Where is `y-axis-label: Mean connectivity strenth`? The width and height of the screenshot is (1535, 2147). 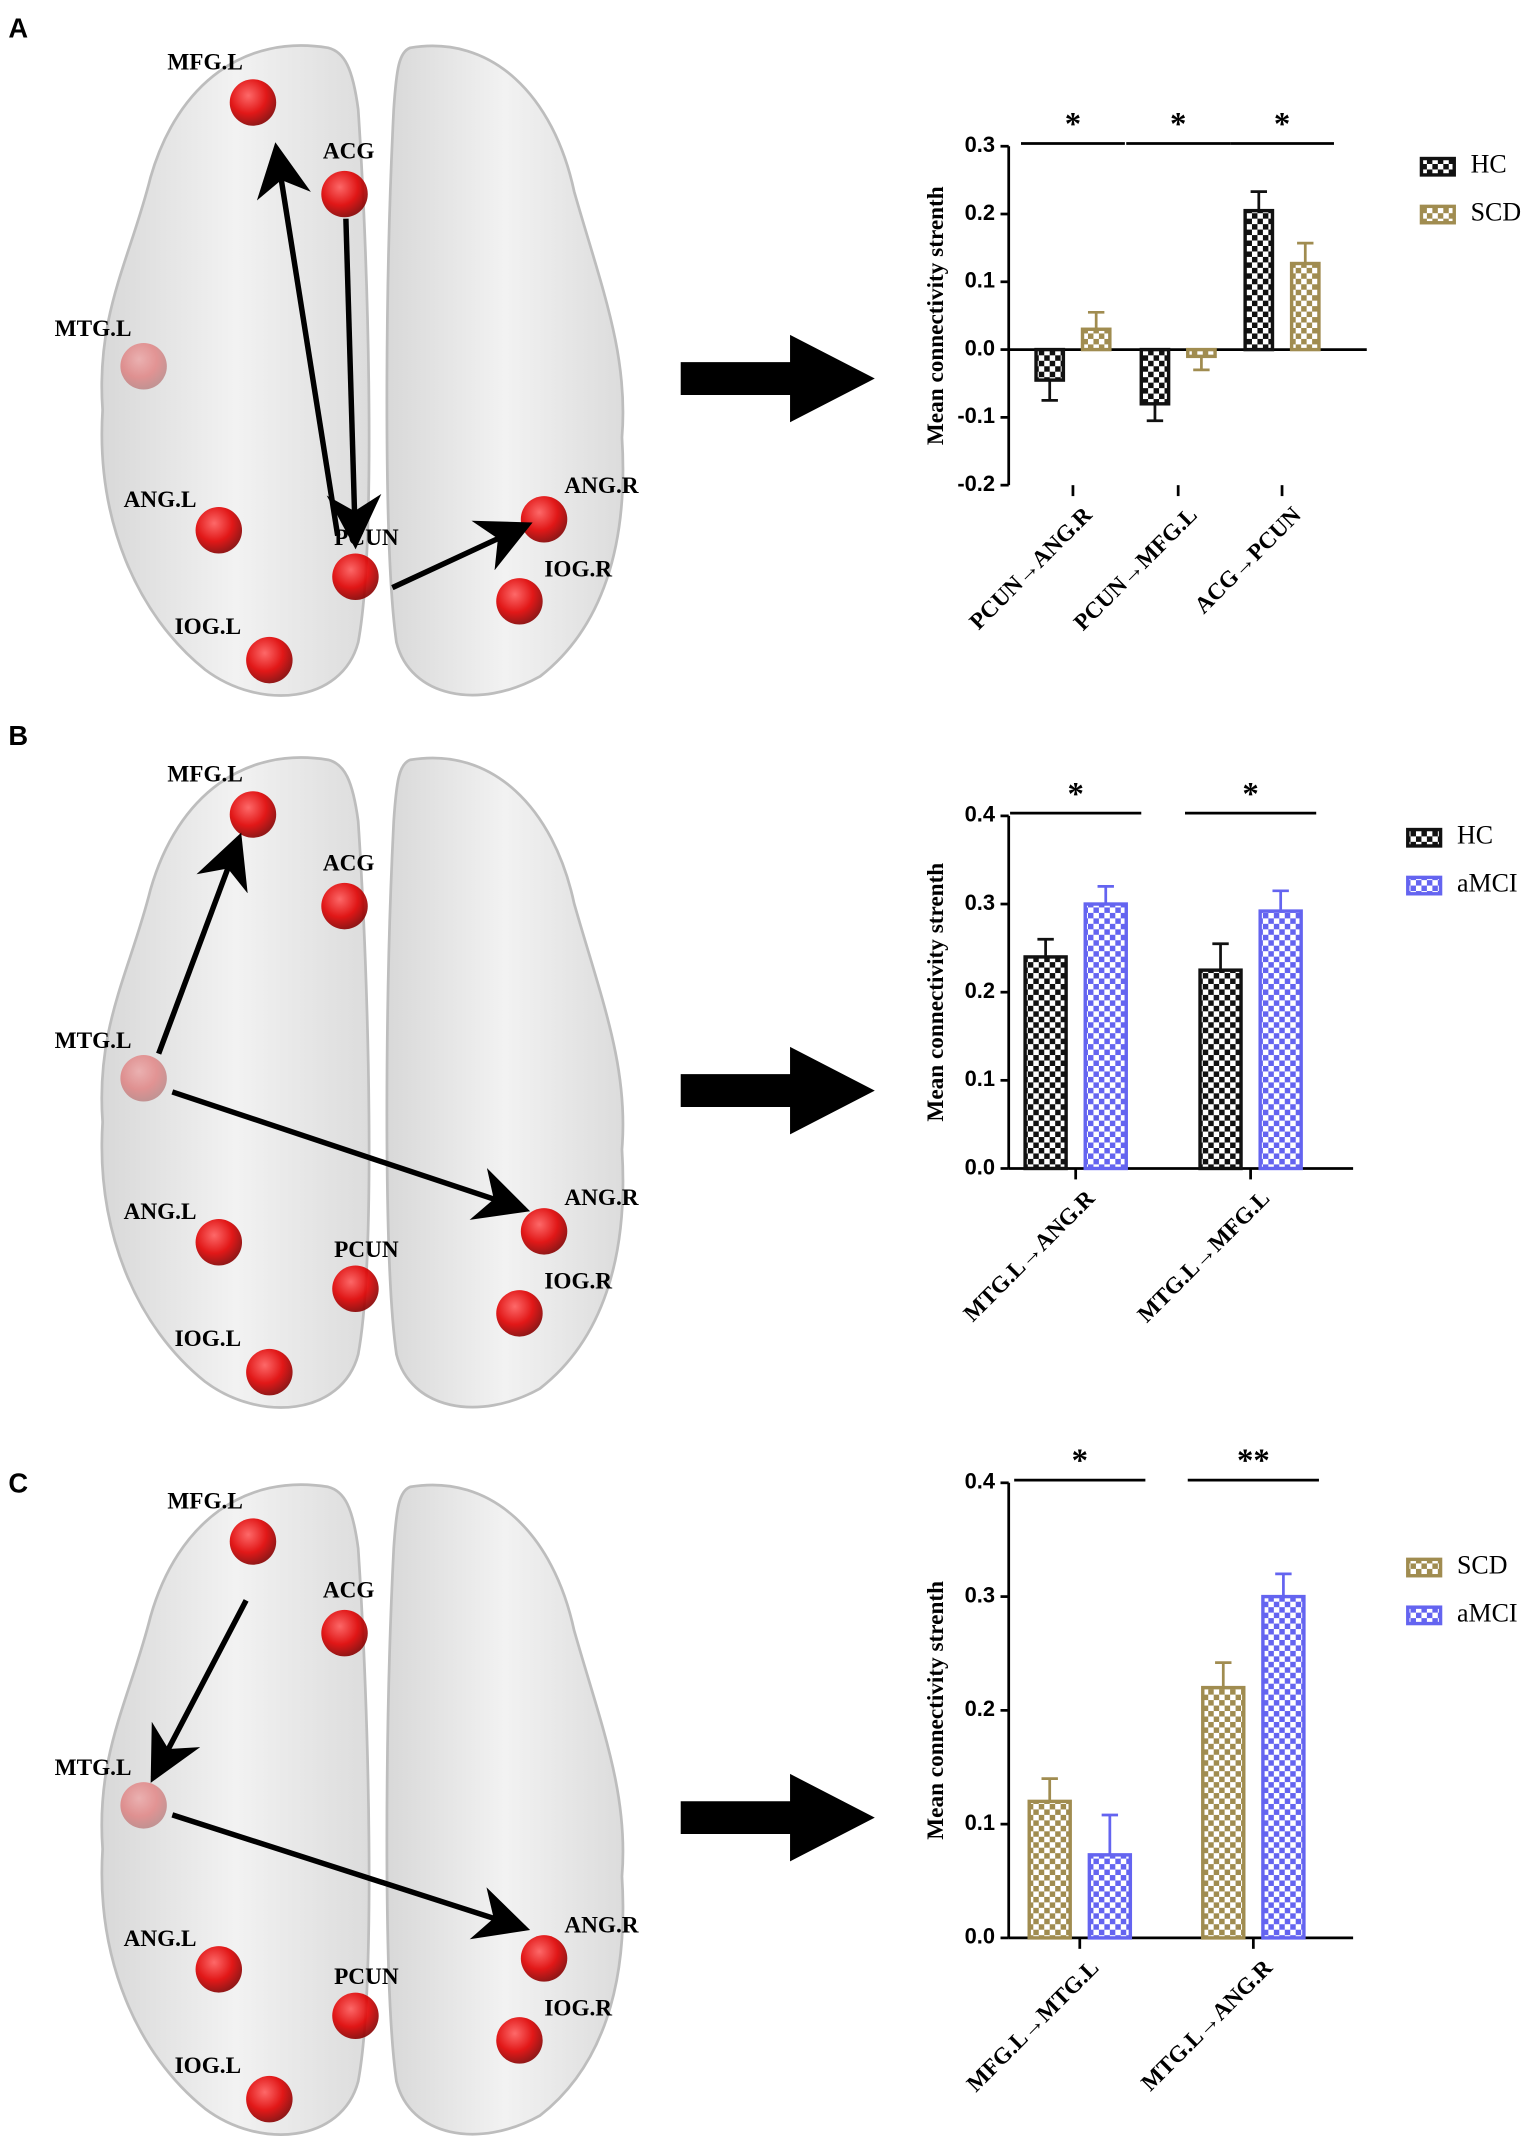 y-axis-label: Mean connectivity strenth is located at coordinates (936, 315).